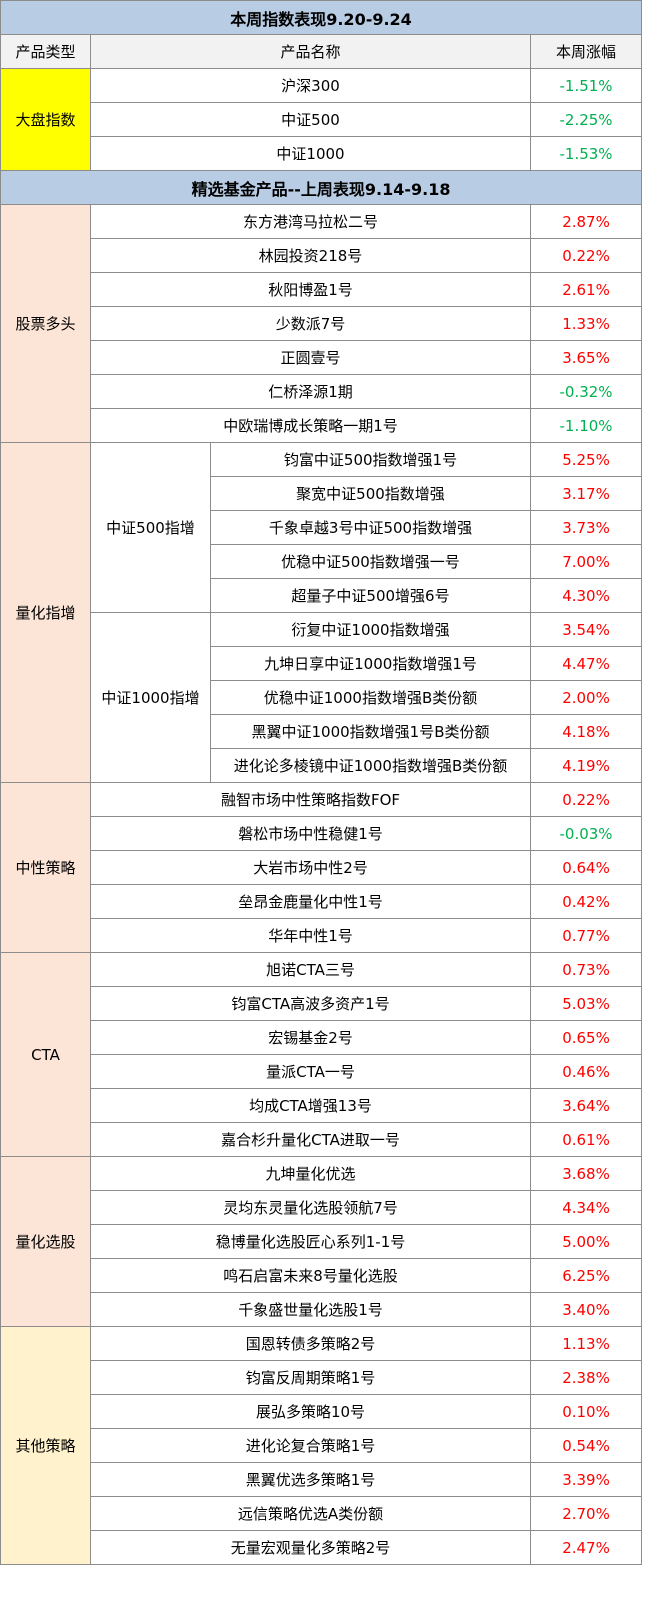  I want to click on table-row: 量化选股 九坤量化优选 3.68%, so click(321, 1241).